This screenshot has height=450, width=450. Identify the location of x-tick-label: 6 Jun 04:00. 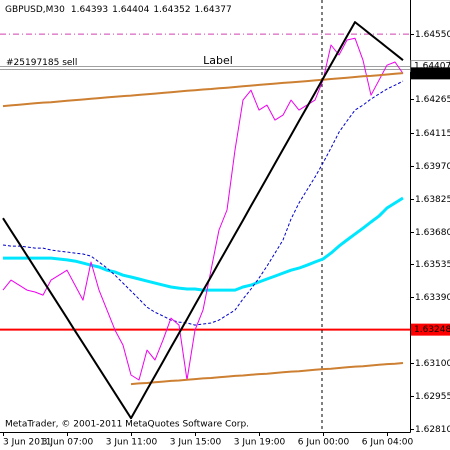
(388, 443).